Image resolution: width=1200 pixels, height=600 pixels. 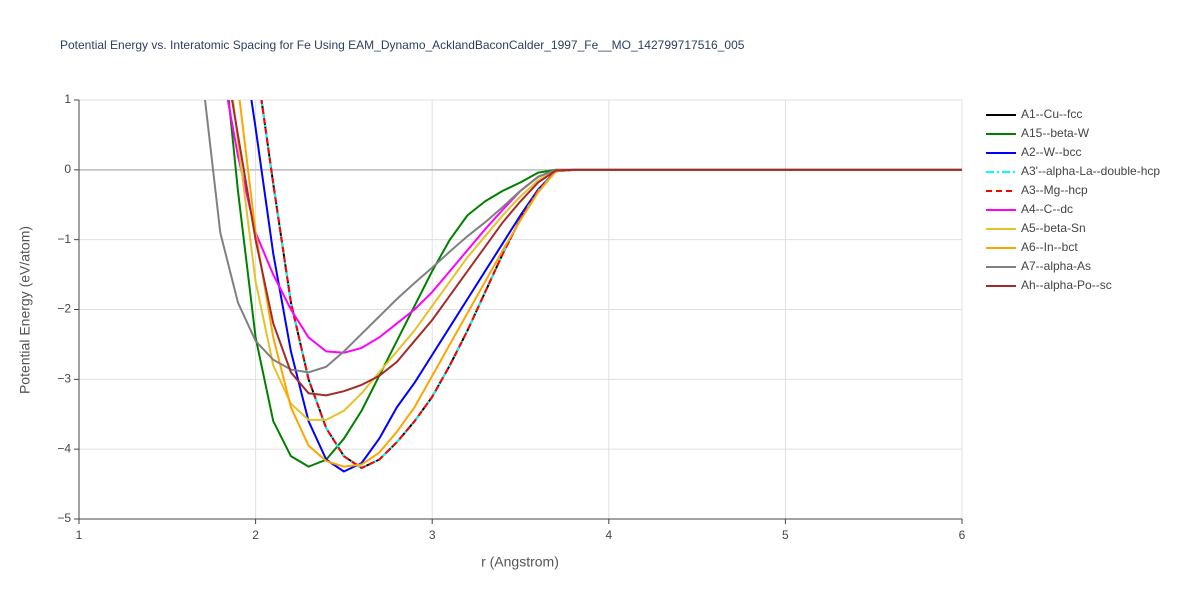 What do you see at coordinates (520, 562) in the screenshot?
I see `x-axis-title: r (Angstrom)` at bounding box center [520, 562].